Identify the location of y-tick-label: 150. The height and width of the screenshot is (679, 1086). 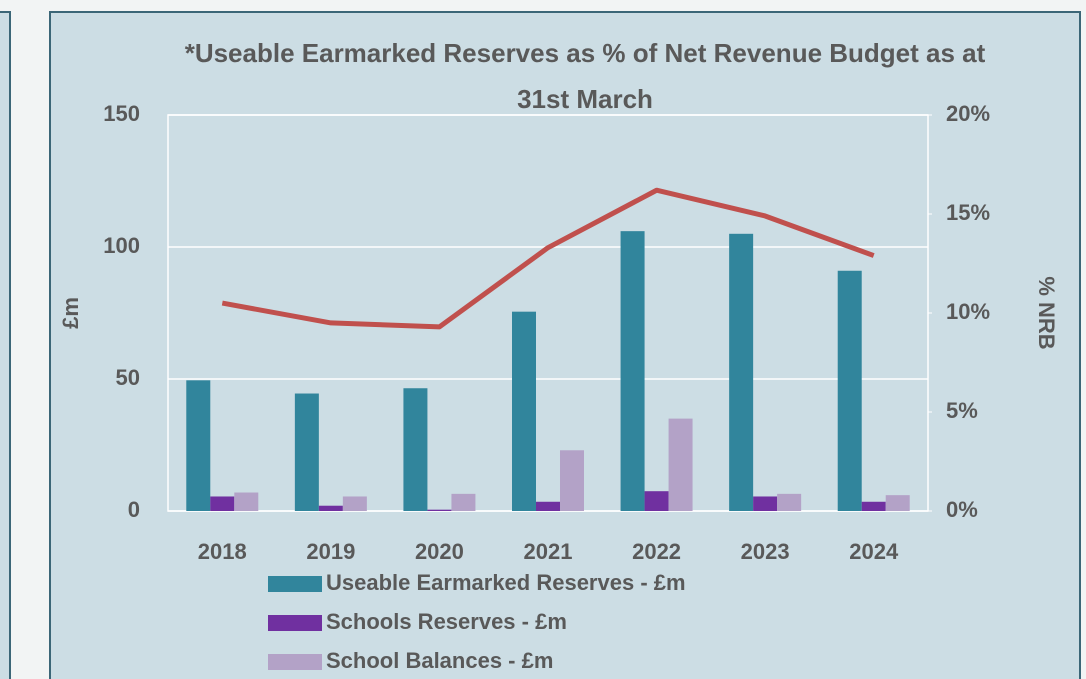
(121, 113).